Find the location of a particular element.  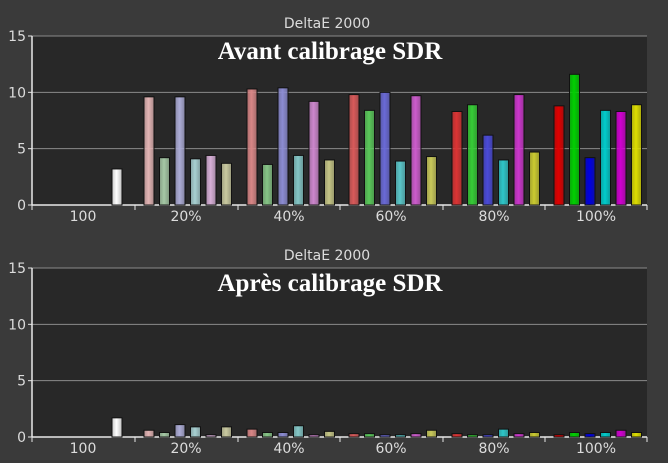

overlay-title: Avant calibrage SDR is located at coordinates (330, 51).